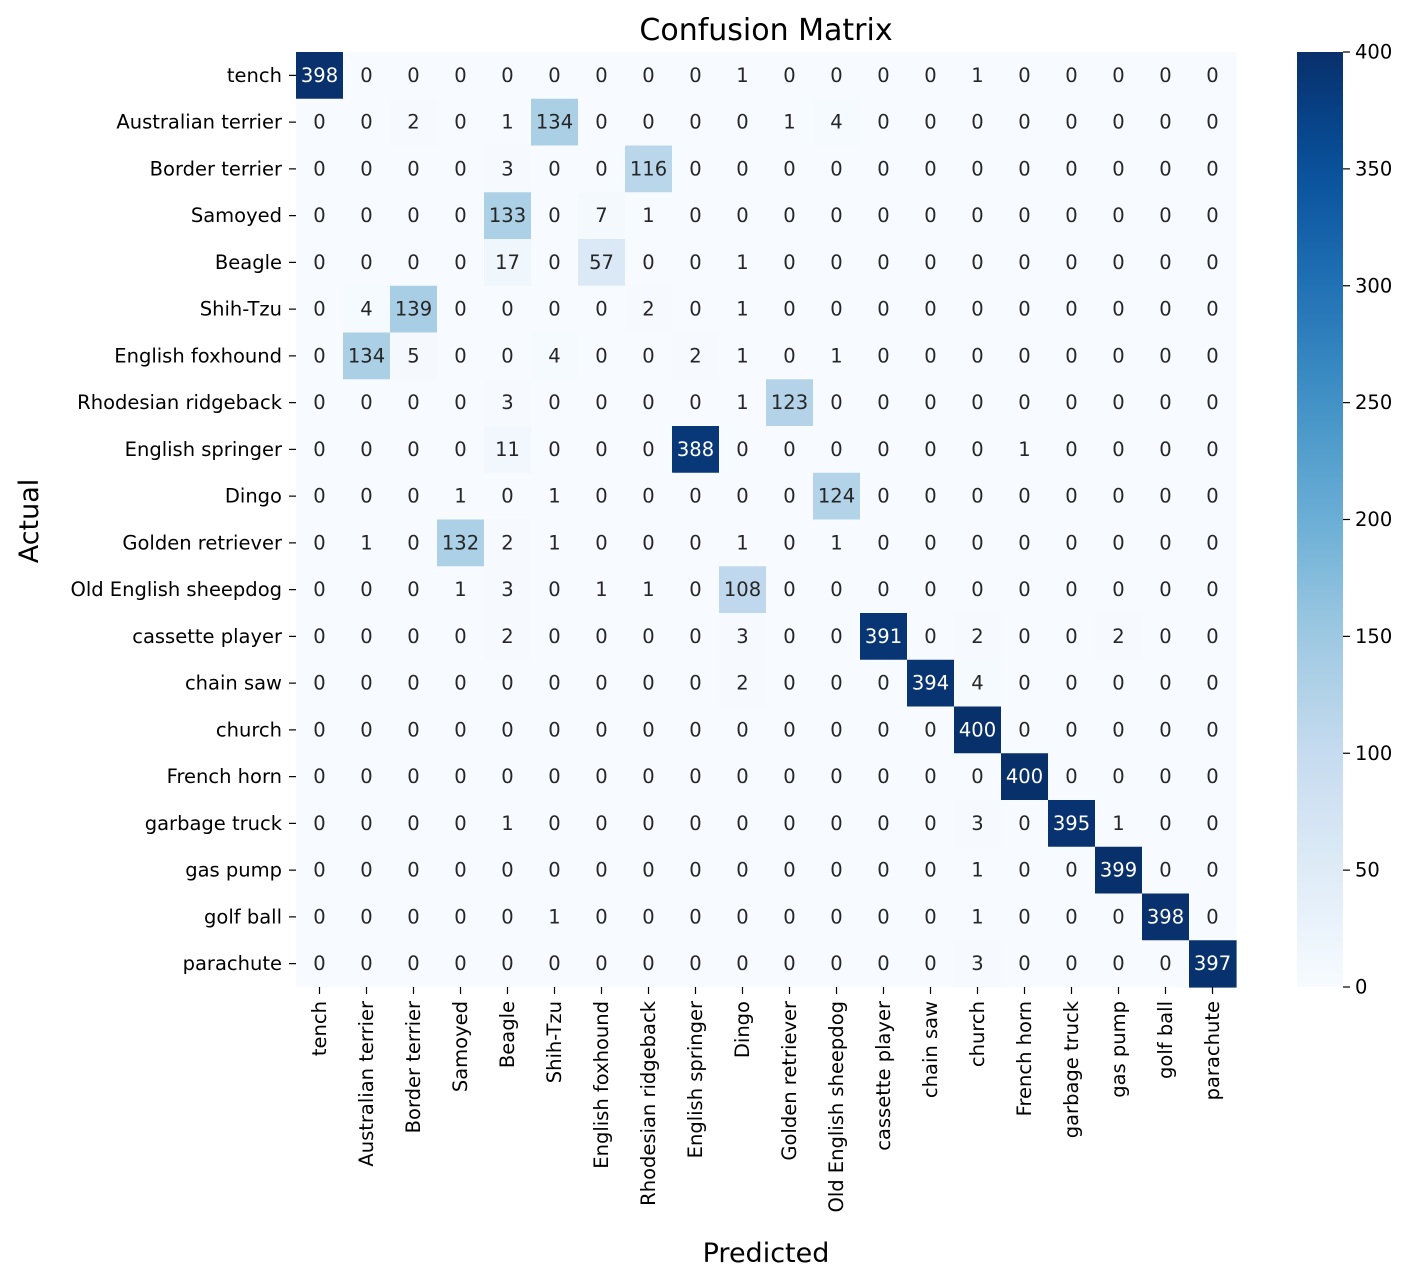 The width and height of the screenshot is (1412, 1283). Describe the element at coordinates (883, 1075) in the screenshot. I see `x-tick-label: cassette player` at that location.